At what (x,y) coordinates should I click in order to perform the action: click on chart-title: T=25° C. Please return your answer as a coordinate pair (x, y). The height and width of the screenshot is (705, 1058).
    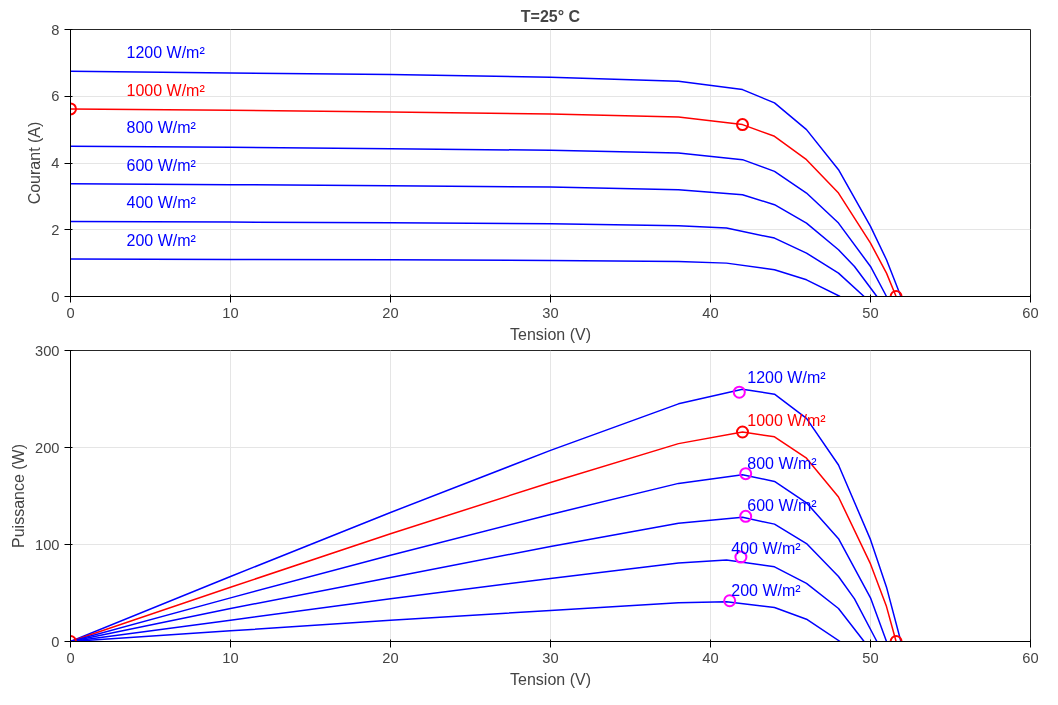
    Looking at the image, I should click on (550, 16).